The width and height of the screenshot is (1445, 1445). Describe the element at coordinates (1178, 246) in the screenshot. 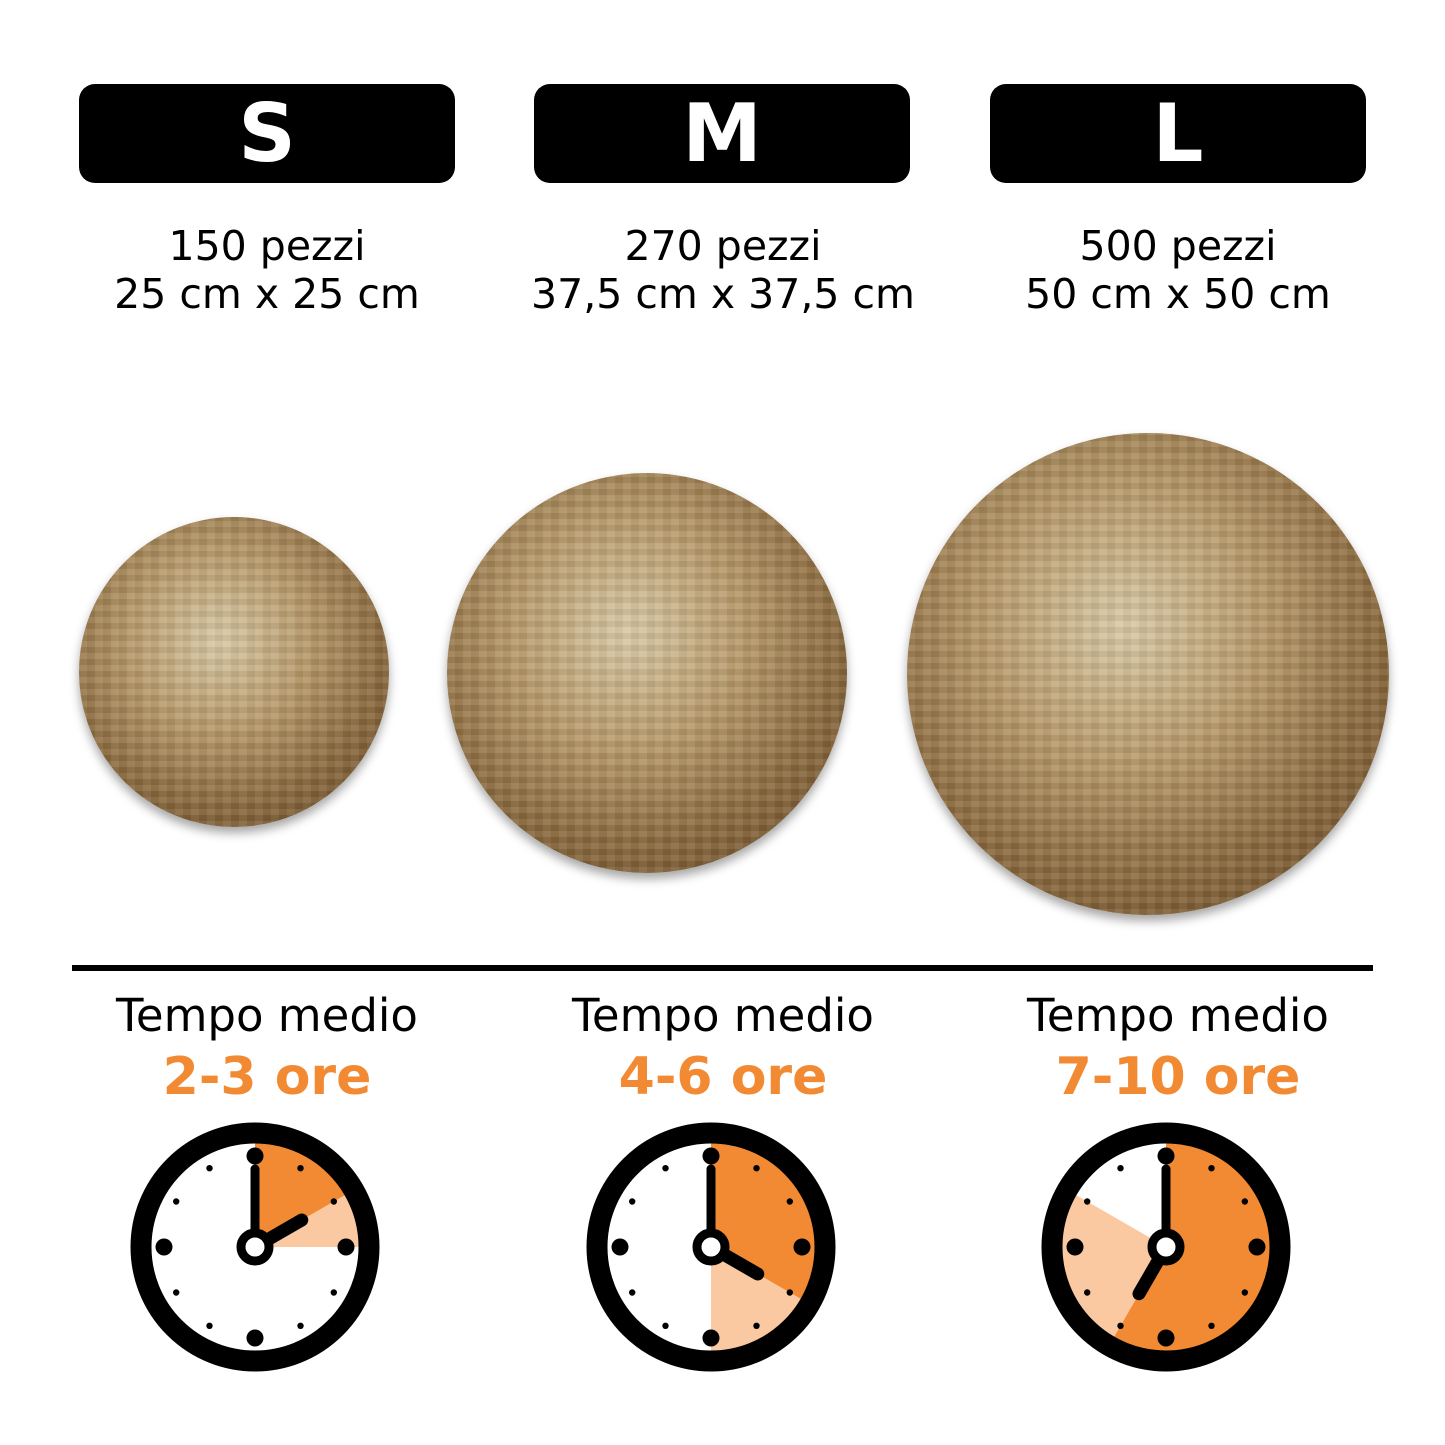

I see `pieces-count: 500 pezzi` at that location.